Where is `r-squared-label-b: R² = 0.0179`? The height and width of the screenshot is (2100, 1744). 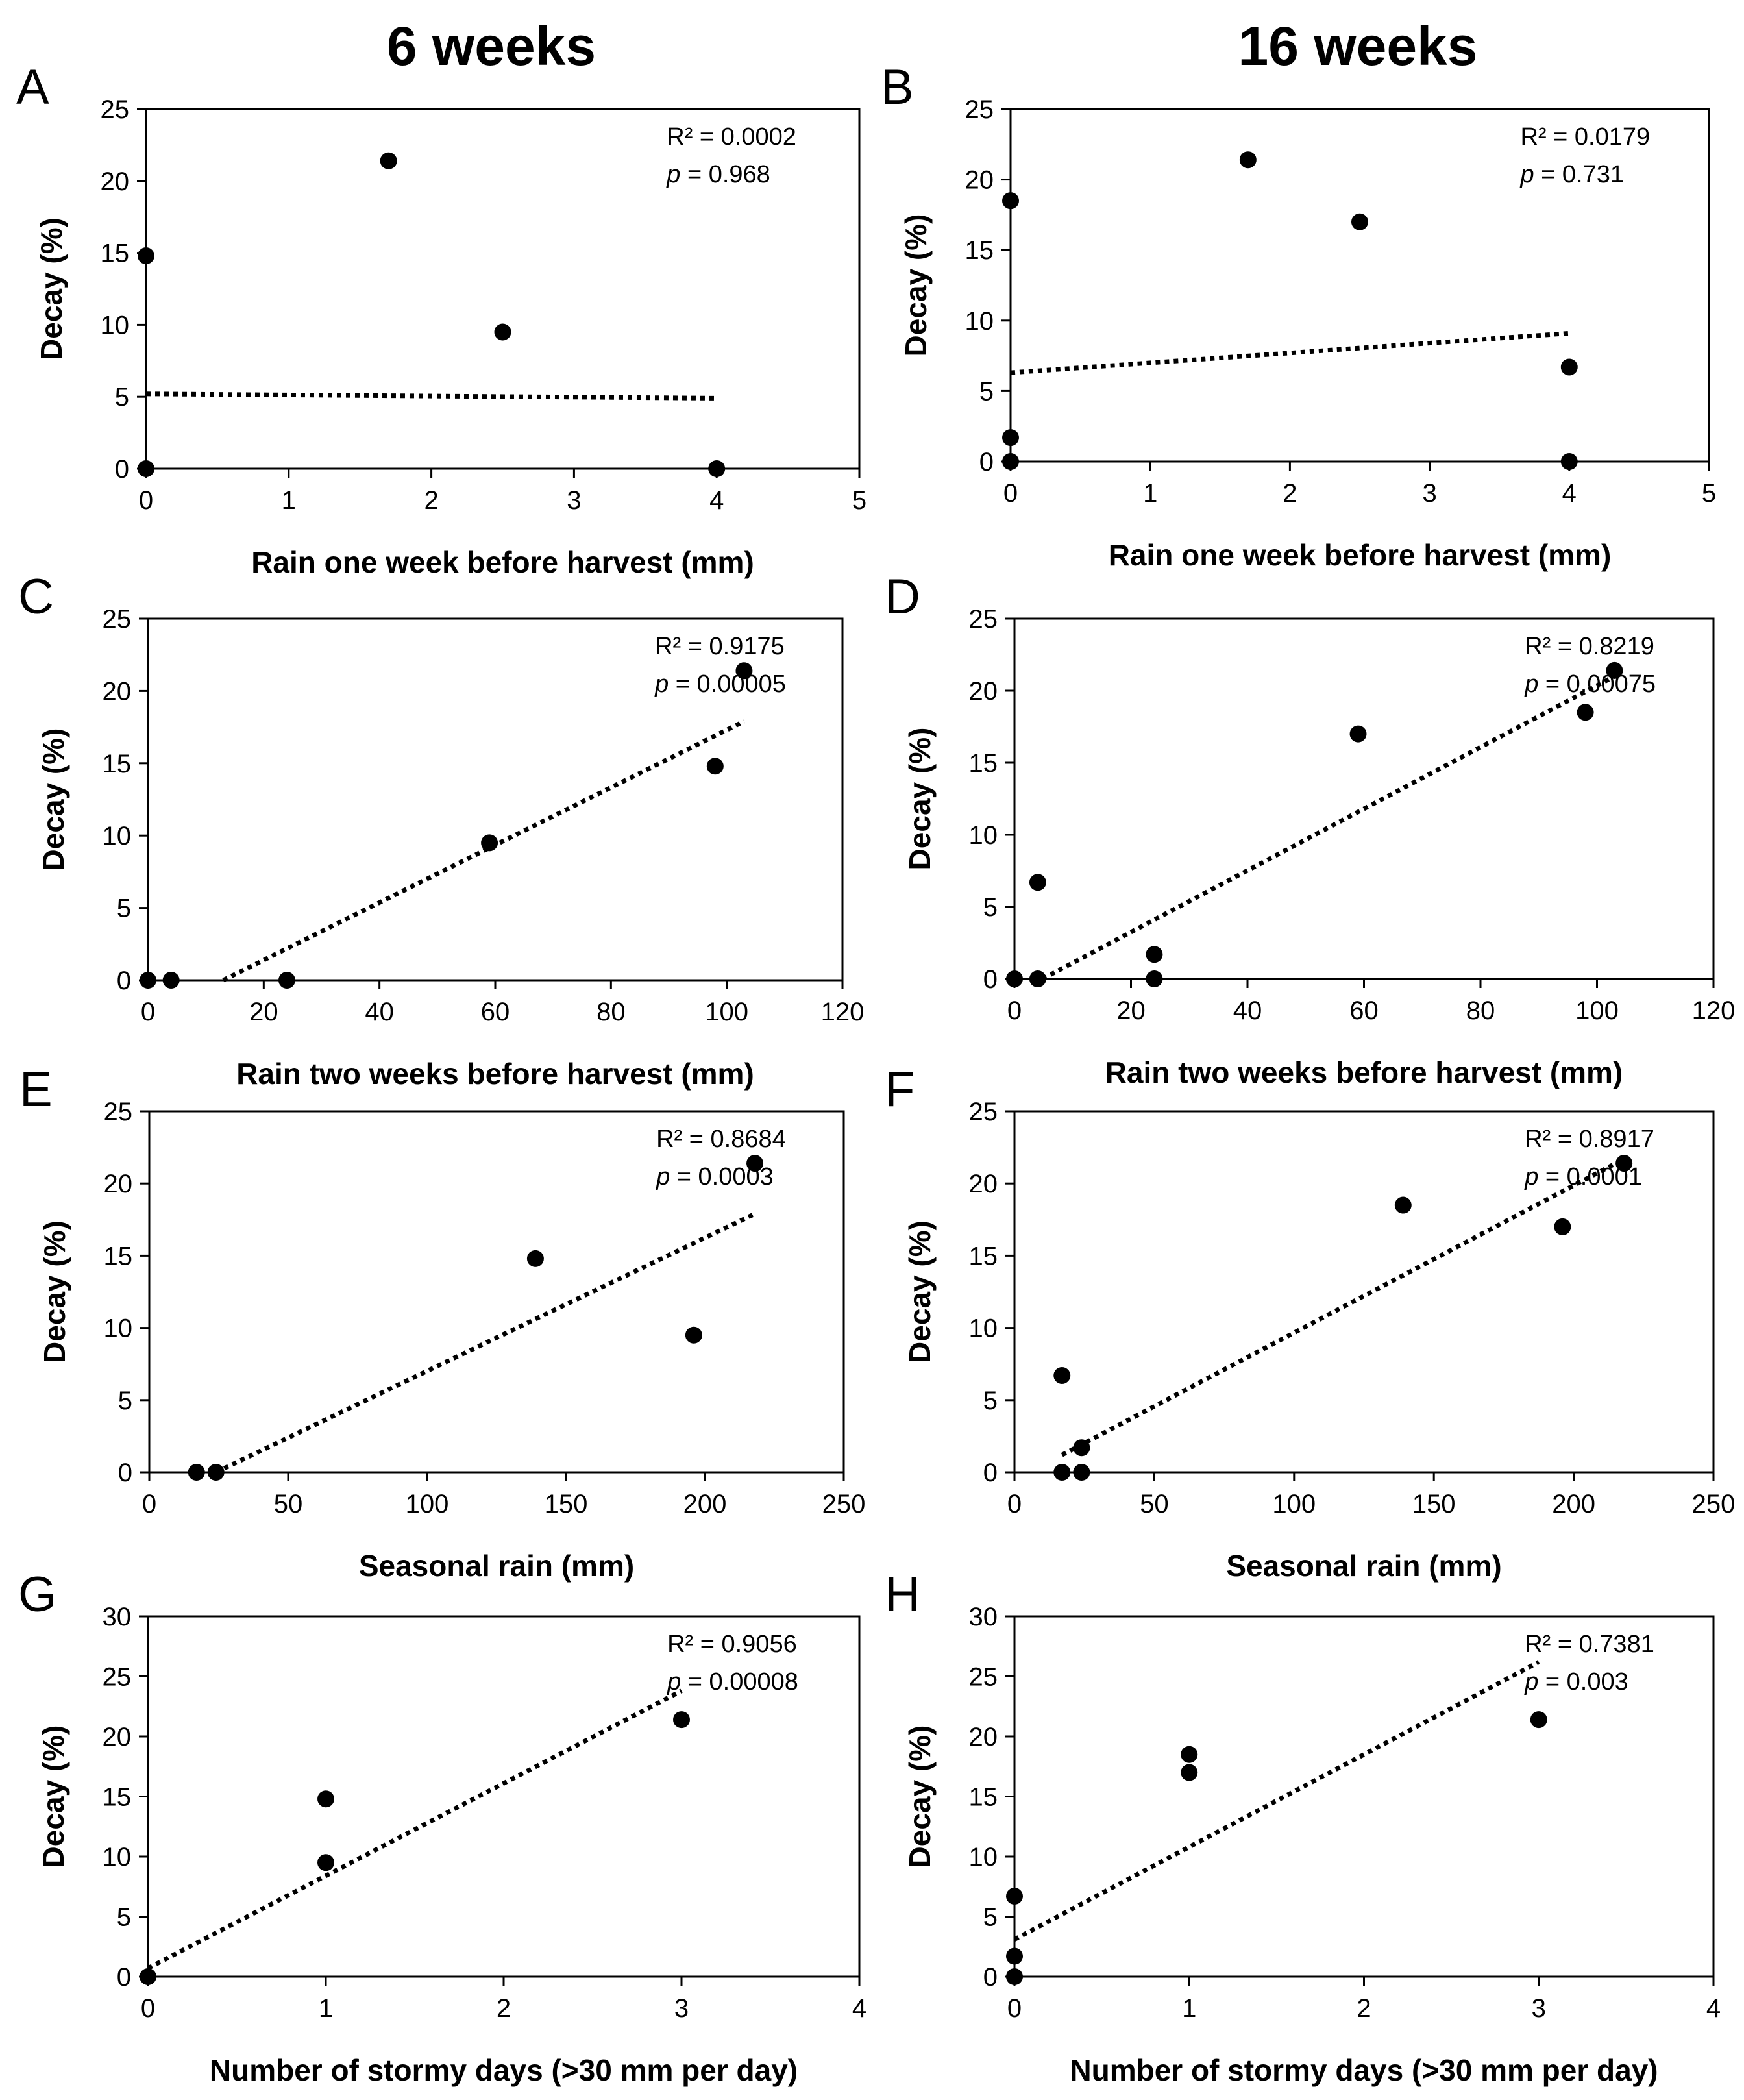
r-squared-label-b: R² = 0.0179 is located at coordinates (1585, 137).